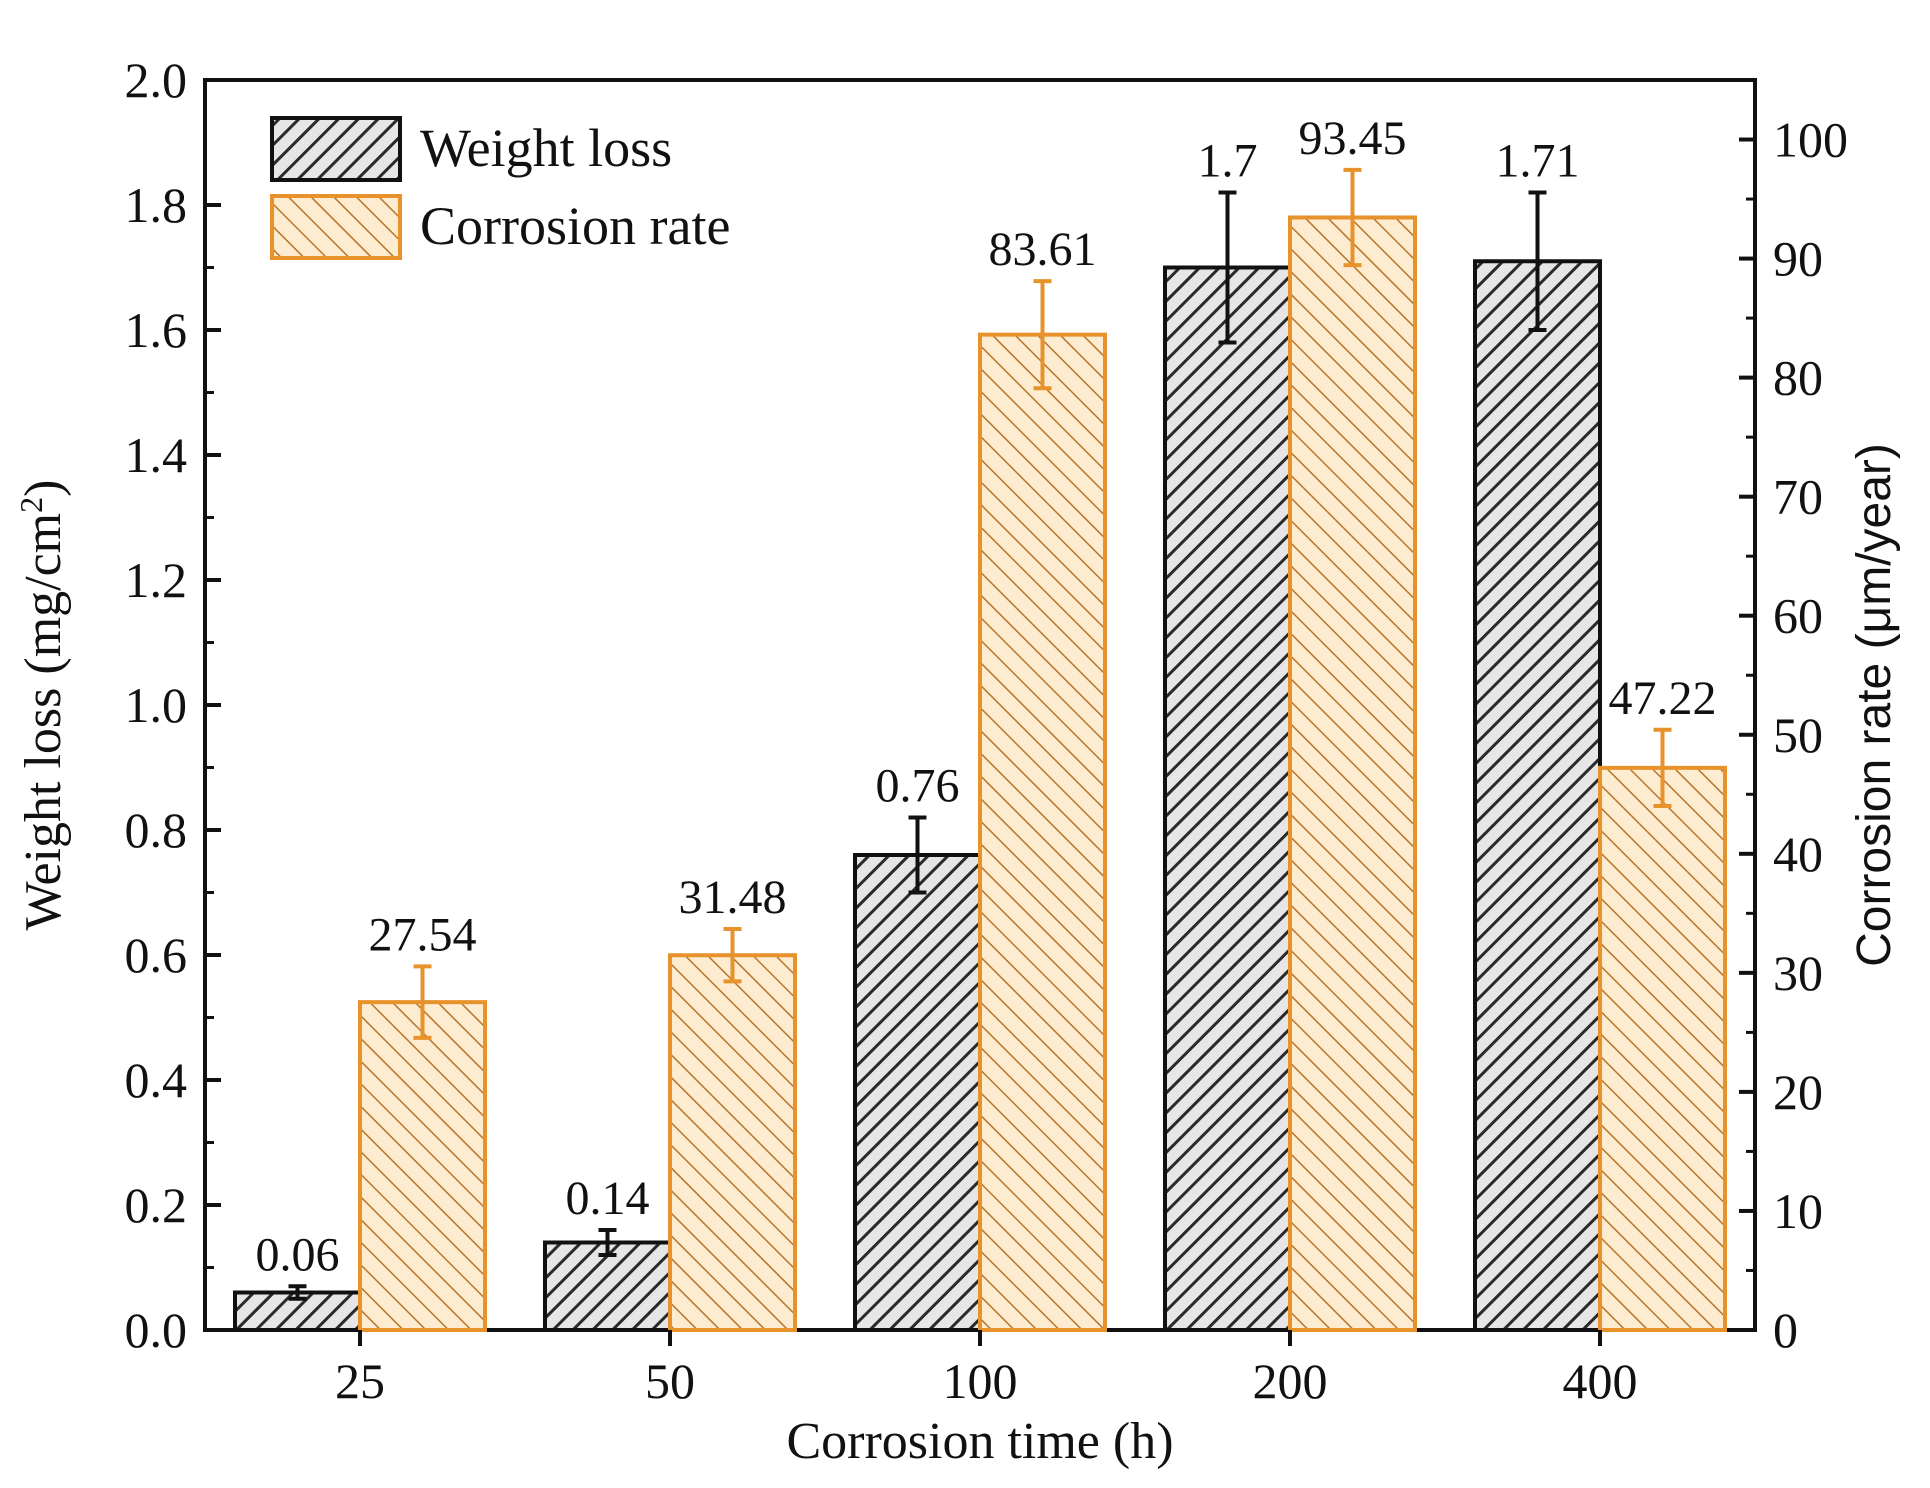  What do you see at coordinates (1228, 161) in the screenshot?
I see `data-label-weight-loss: 1.7` at bounding box center [1228, 161].